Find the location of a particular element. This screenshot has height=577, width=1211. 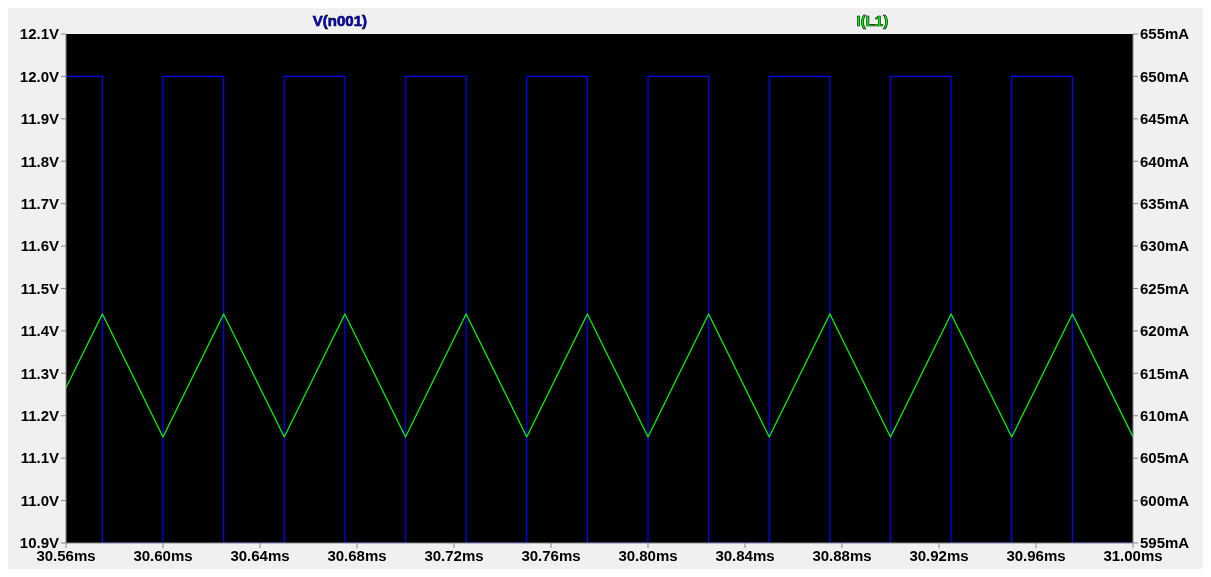

y2-tick-label: 600mA is located at coordinates (1165, 500).